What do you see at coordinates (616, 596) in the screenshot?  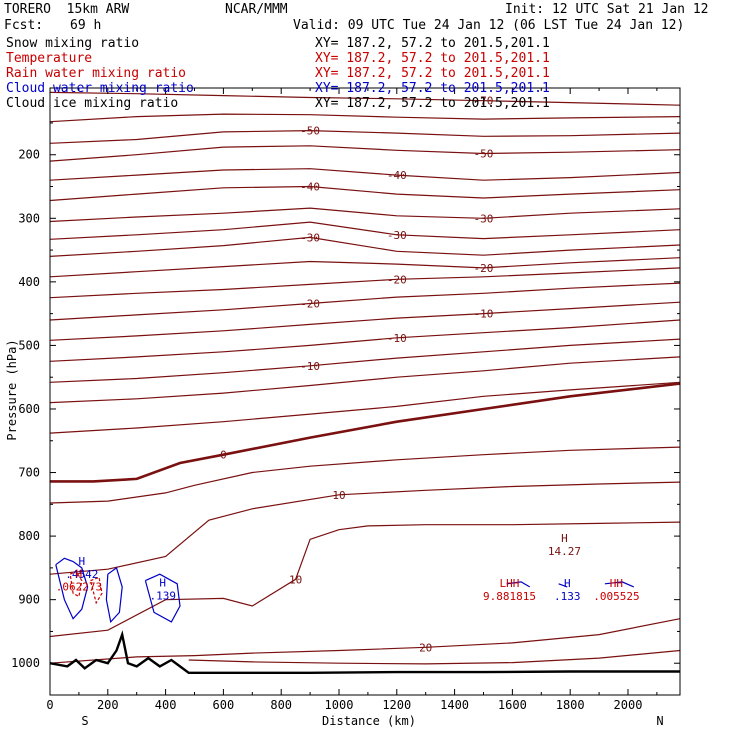 I see `extremum-value: .005525` at bounding box center [616, 596].